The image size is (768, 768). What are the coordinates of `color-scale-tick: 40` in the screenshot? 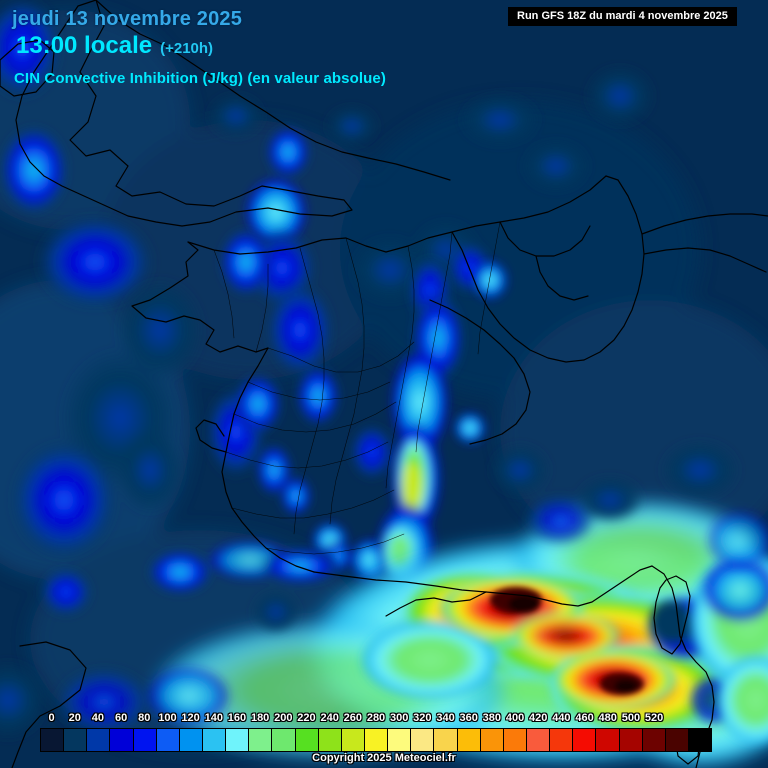 It's located at (98, 718).